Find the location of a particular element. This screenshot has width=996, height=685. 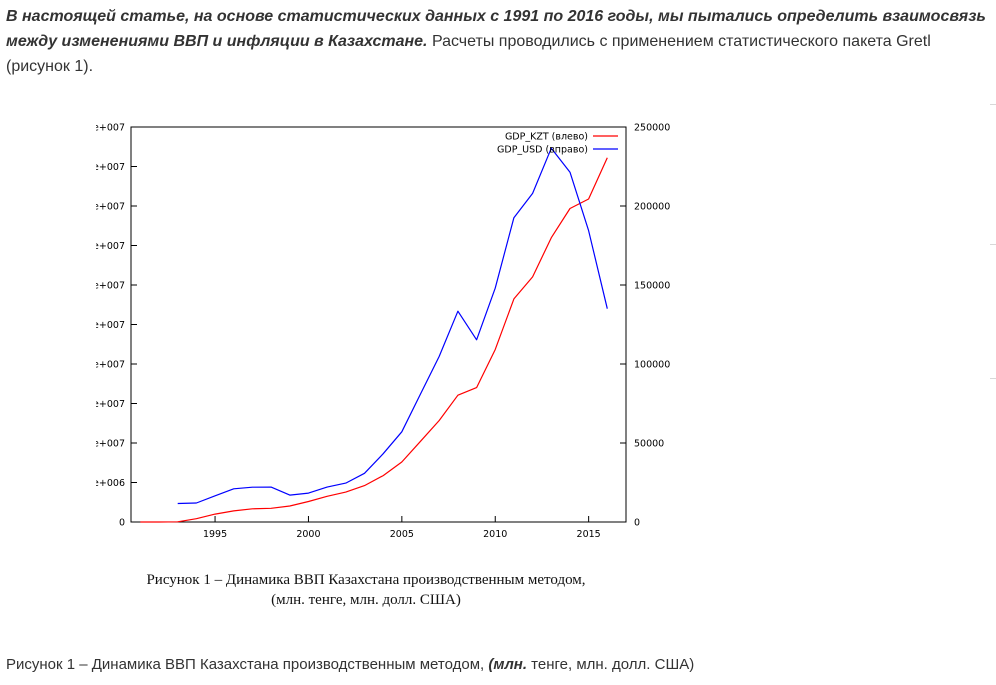

y-left-tick-label: 3,5e+007 is located at coordinates (110, 246).